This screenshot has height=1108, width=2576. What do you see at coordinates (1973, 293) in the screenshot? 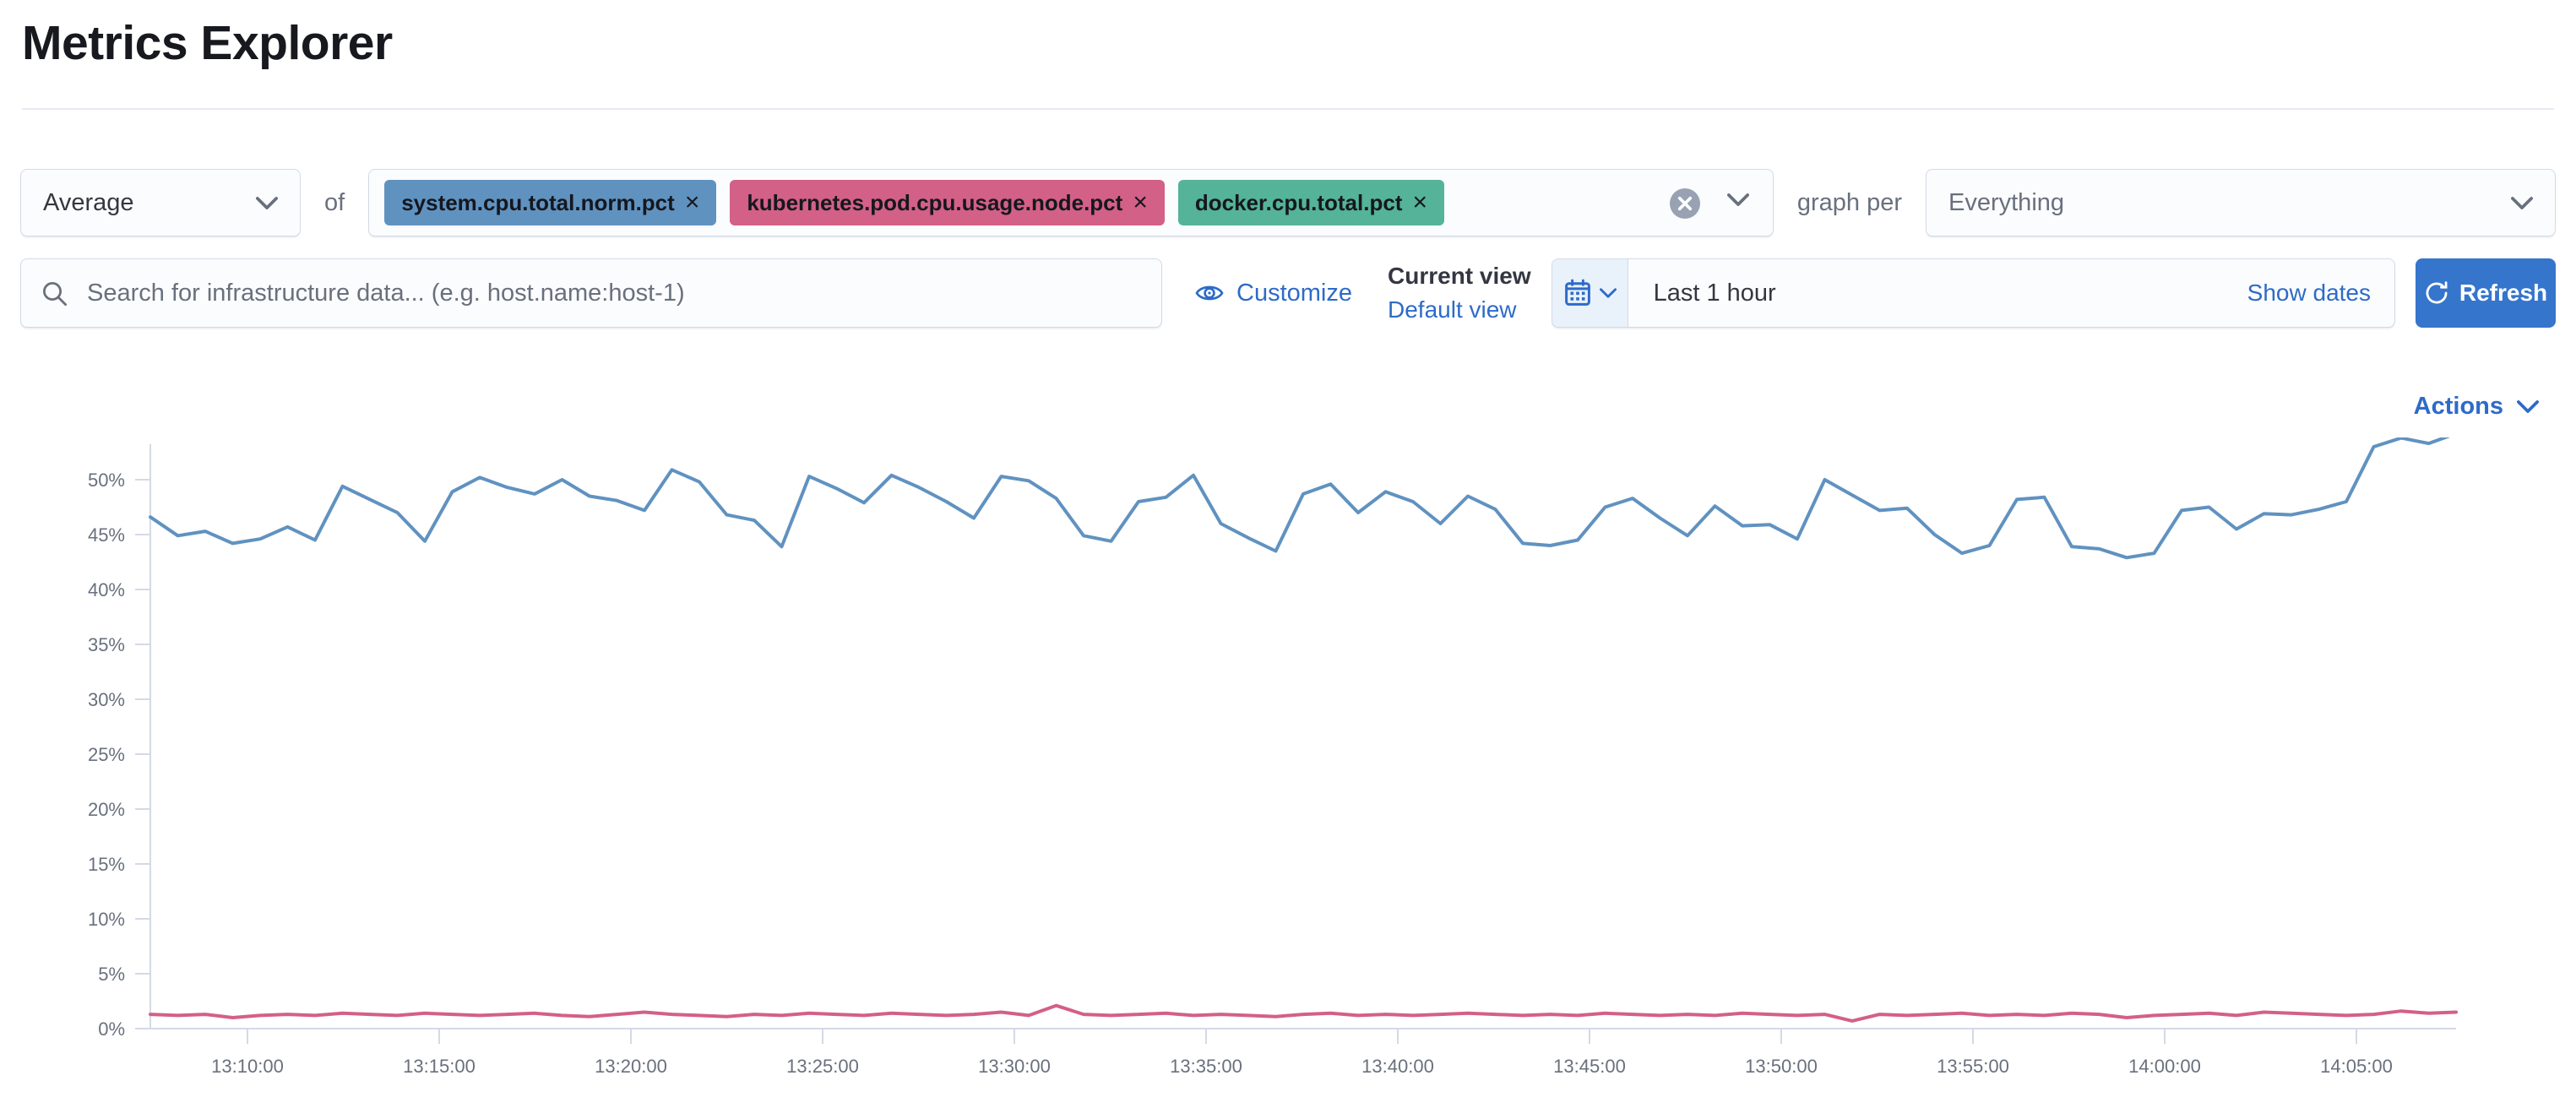
I see `date-picker: Last 1 hour Show dates` at bounding box center [1973, 293].